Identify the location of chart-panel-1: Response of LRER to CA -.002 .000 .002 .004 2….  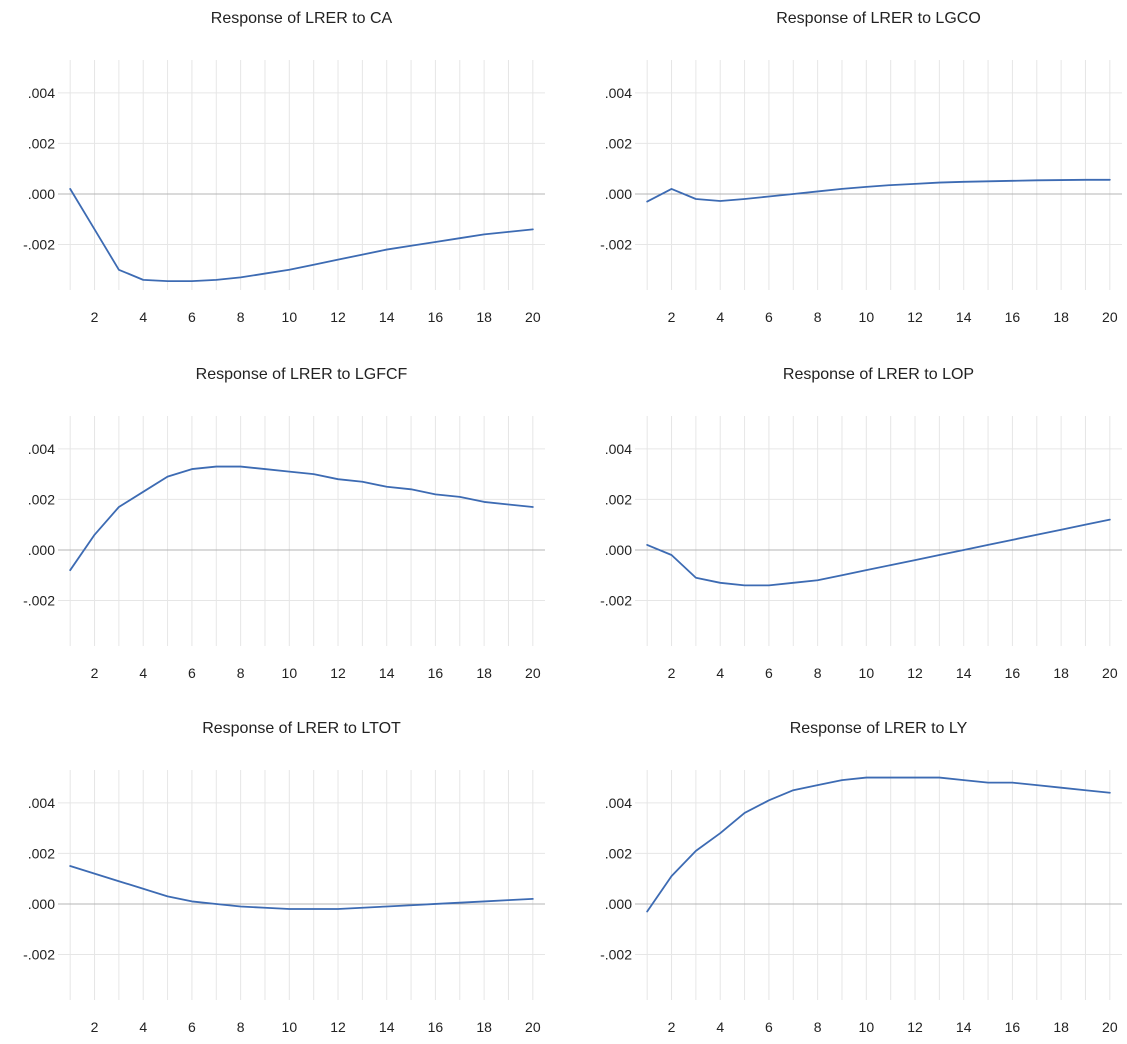
(284, 167).